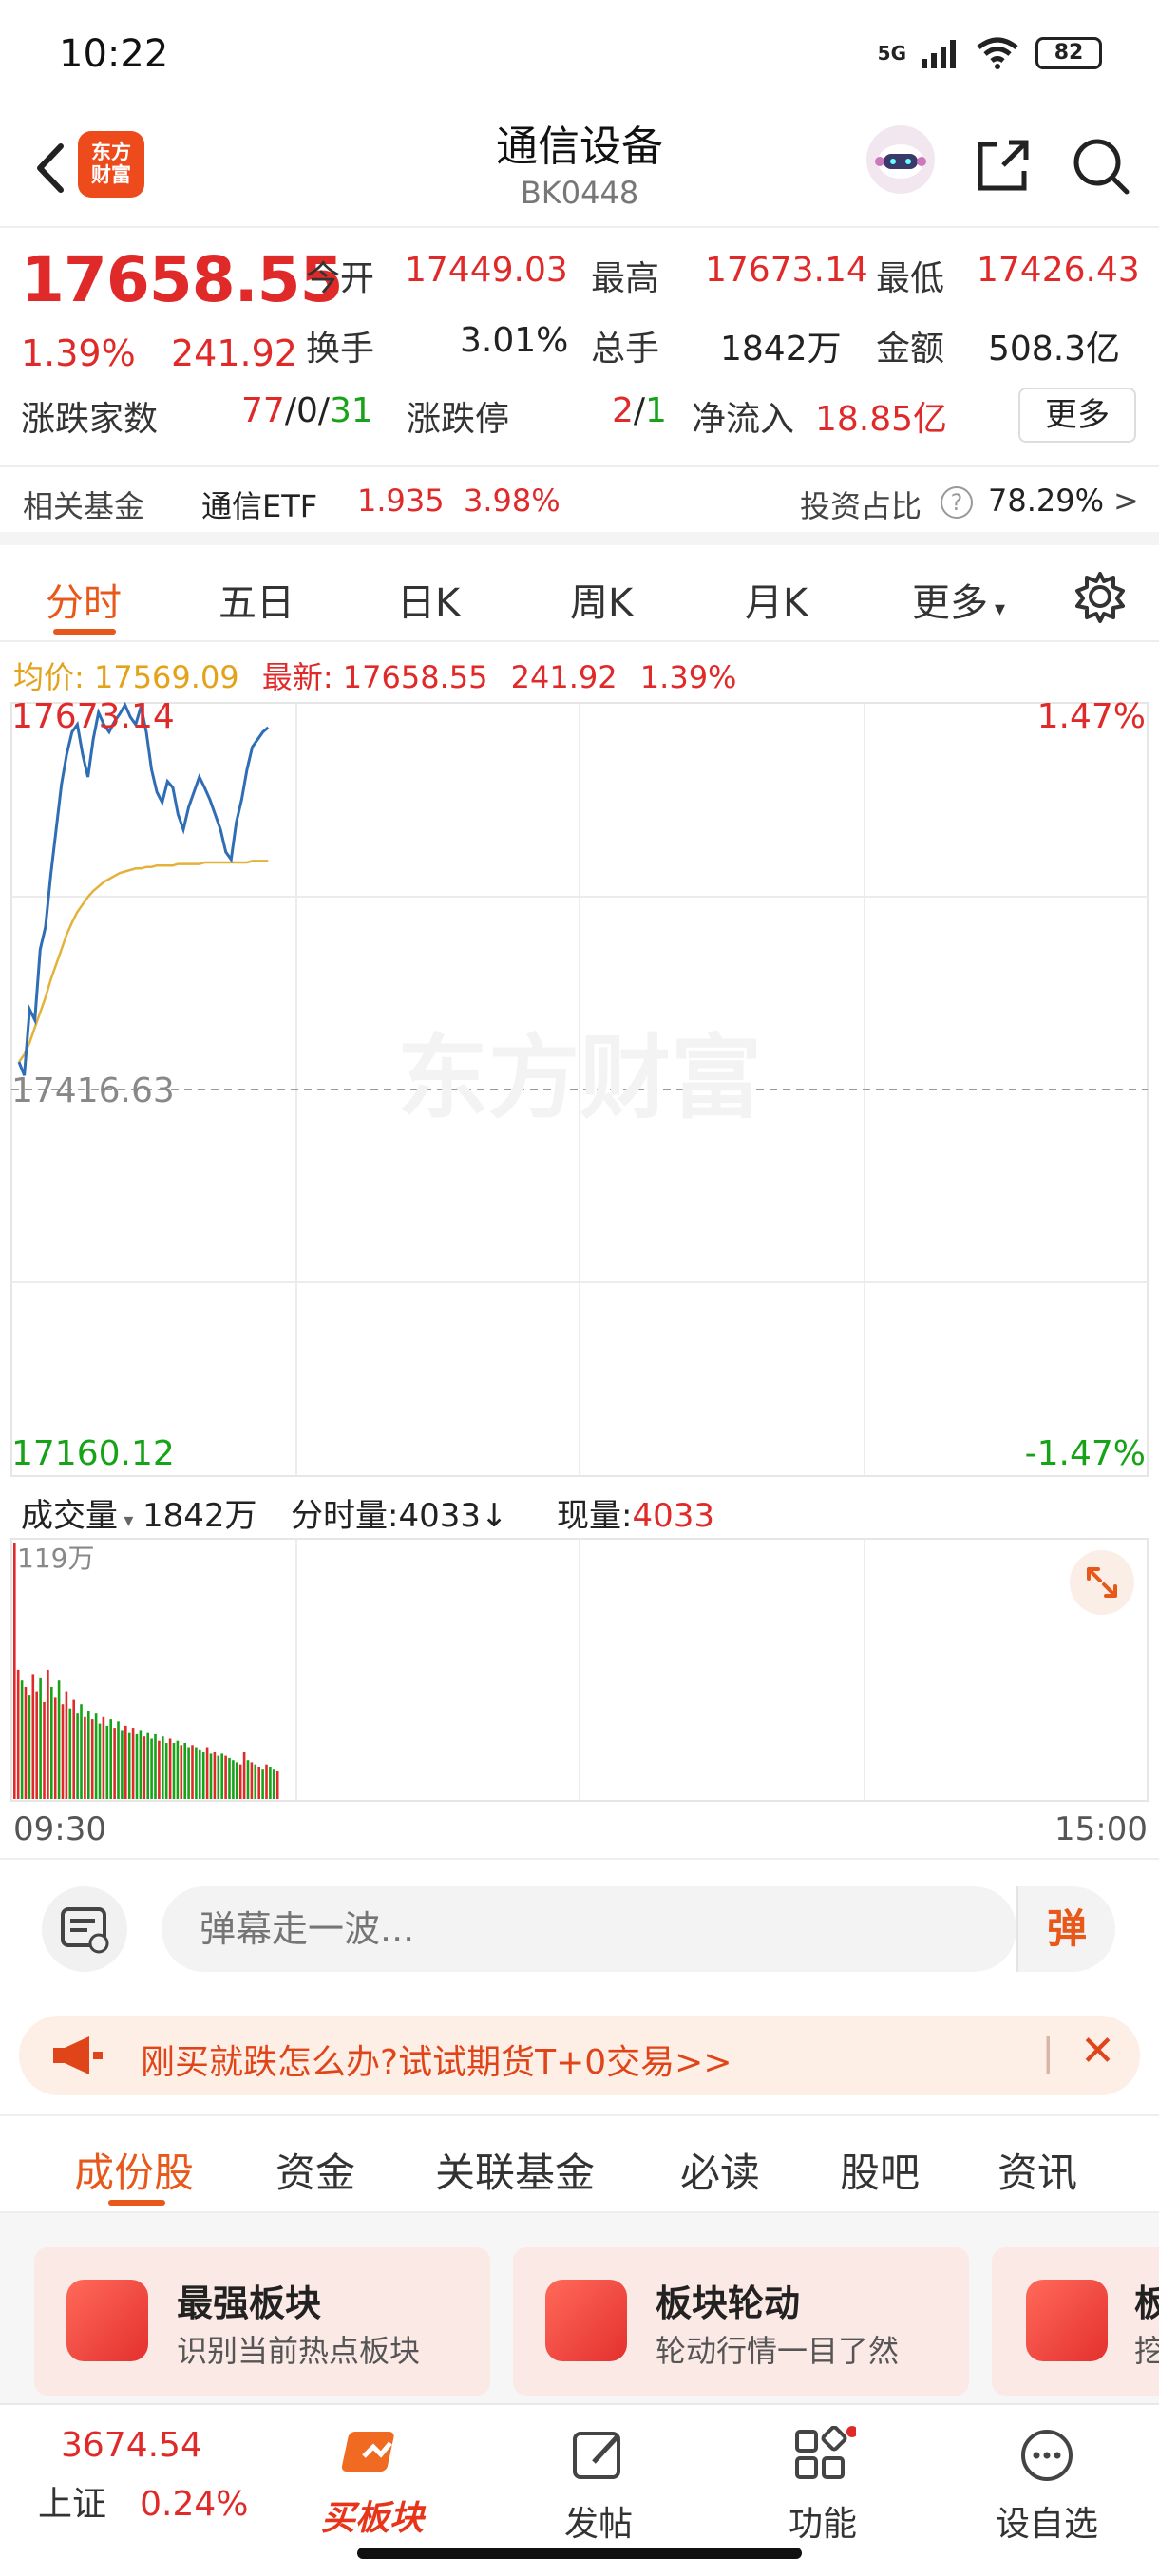 The height and width of the screenshot is (2576, 1159). I want to click on avg-label: 均价:, so click(49, 677).